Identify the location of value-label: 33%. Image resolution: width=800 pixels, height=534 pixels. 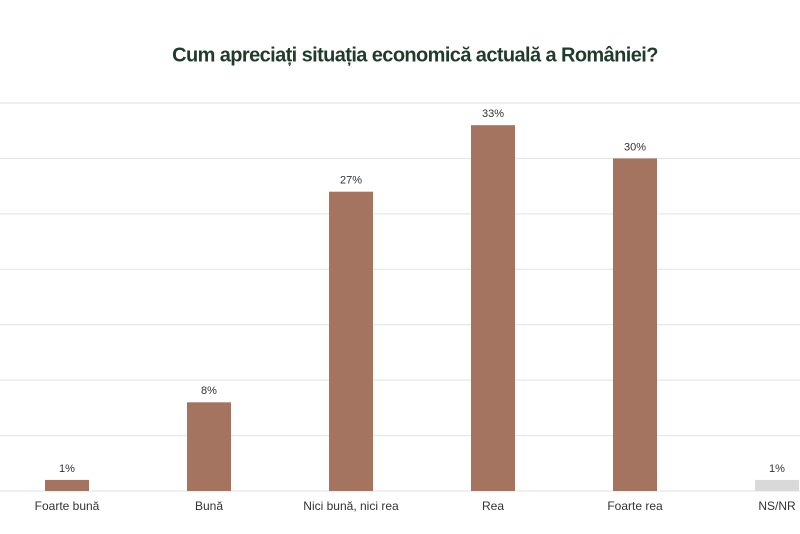
(493, 114).